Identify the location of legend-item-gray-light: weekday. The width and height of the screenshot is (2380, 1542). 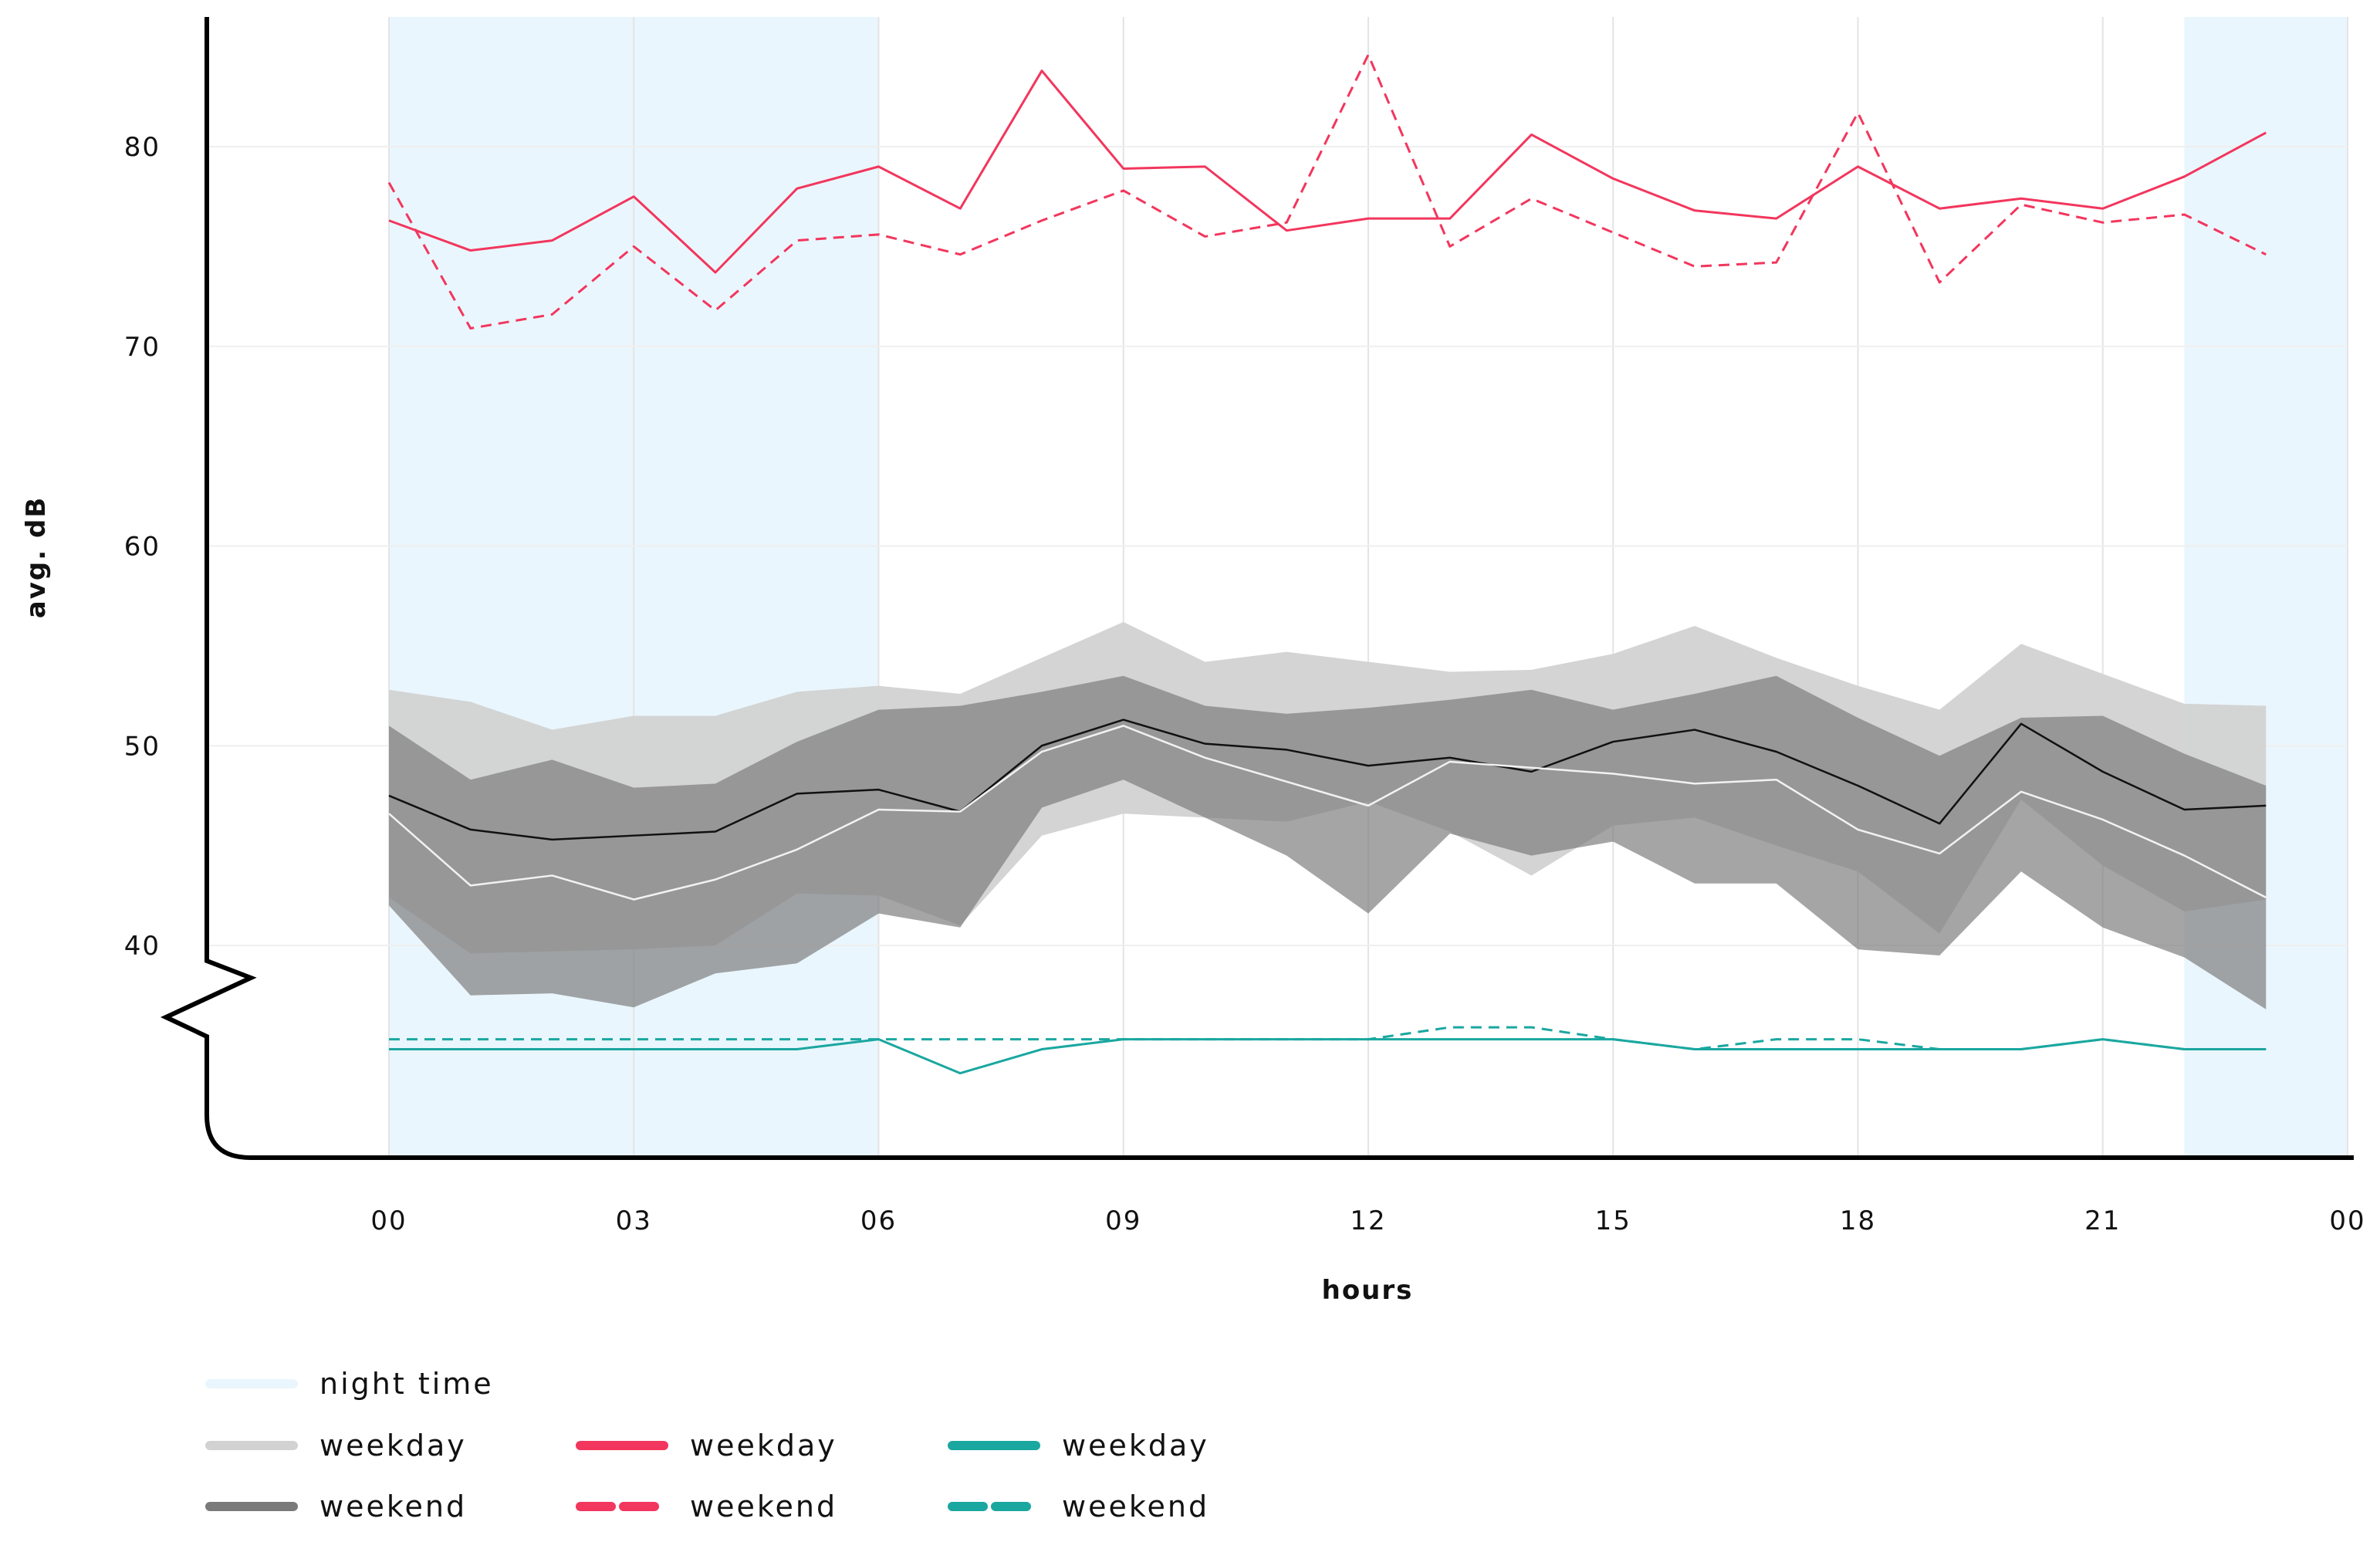
(336, 1446).